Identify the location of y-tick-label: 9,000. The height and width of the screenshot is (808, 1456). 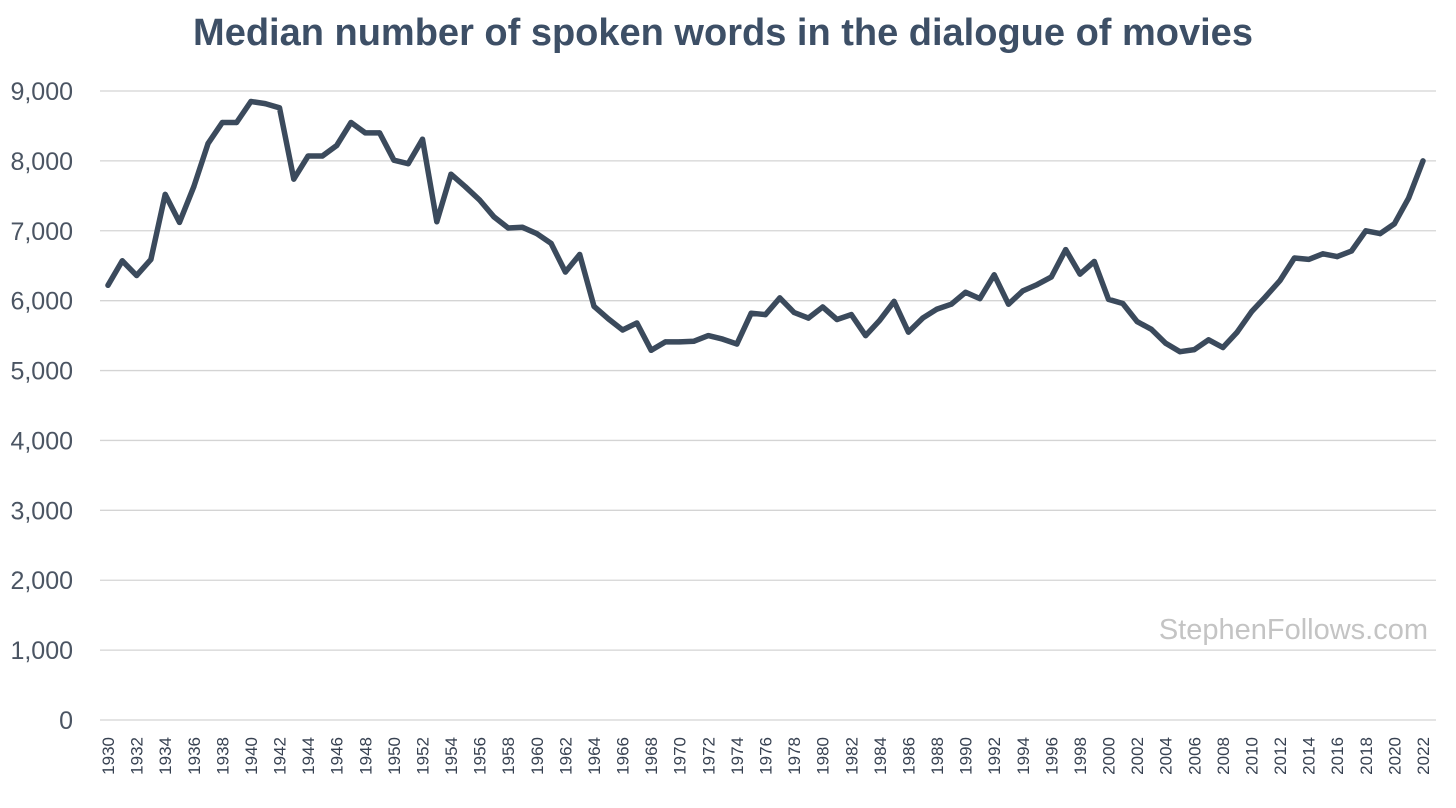
(41, 92).